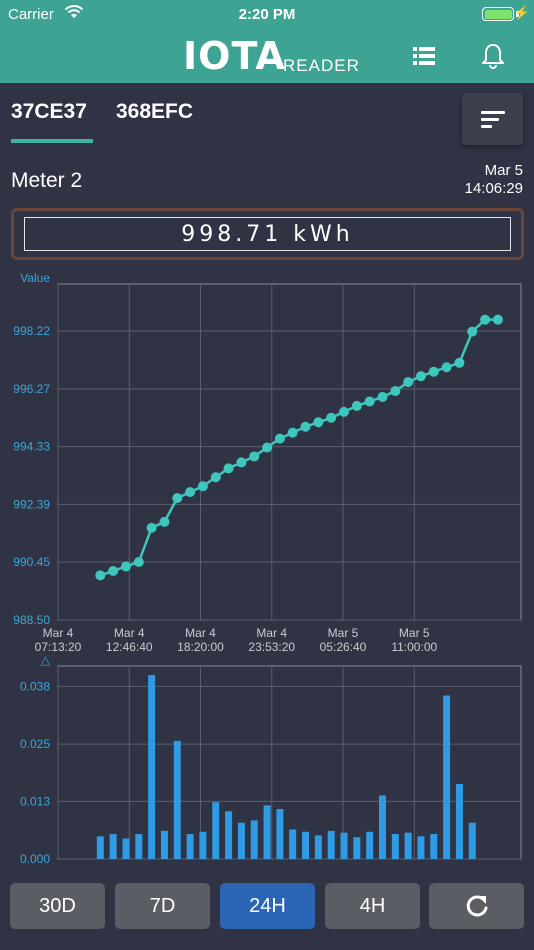  What do you see at coordinates (31, 331) in the screenshot?
I see `y-tick-label: 998.22` at bounding box center [31, 331].